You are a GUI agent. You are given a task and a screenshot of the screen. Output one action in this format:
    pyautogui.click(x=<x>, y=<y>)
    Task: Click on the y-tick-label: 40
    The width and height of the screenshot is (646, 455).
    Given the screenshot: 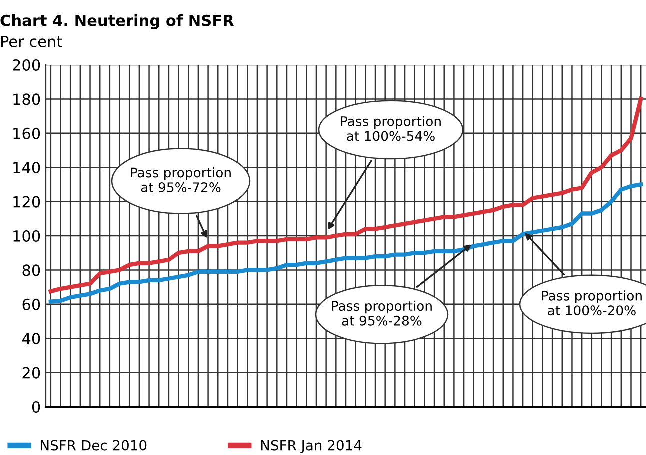 What is the action you would take?
    pyautogui.click(x=31, y=339)
    